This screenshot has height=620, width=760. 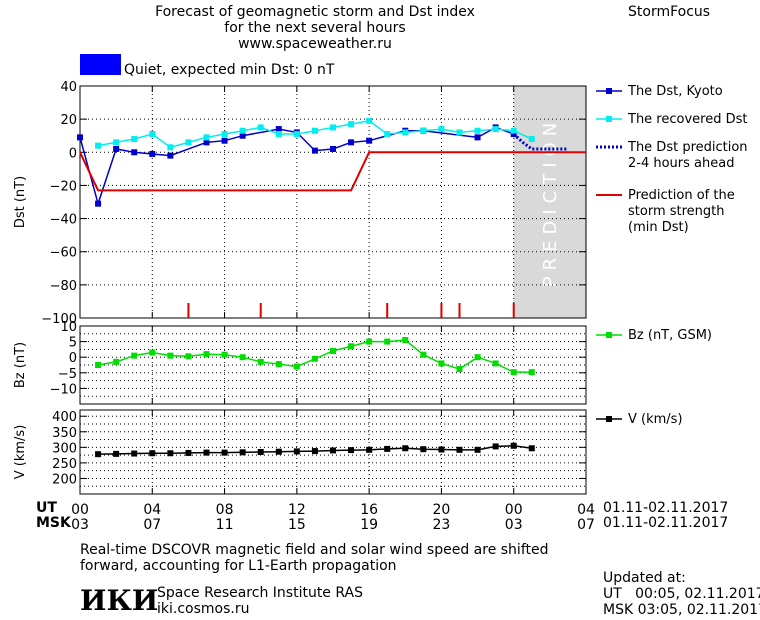 I want to click on msk-tick-label: 15, so click(x=297, y=525).